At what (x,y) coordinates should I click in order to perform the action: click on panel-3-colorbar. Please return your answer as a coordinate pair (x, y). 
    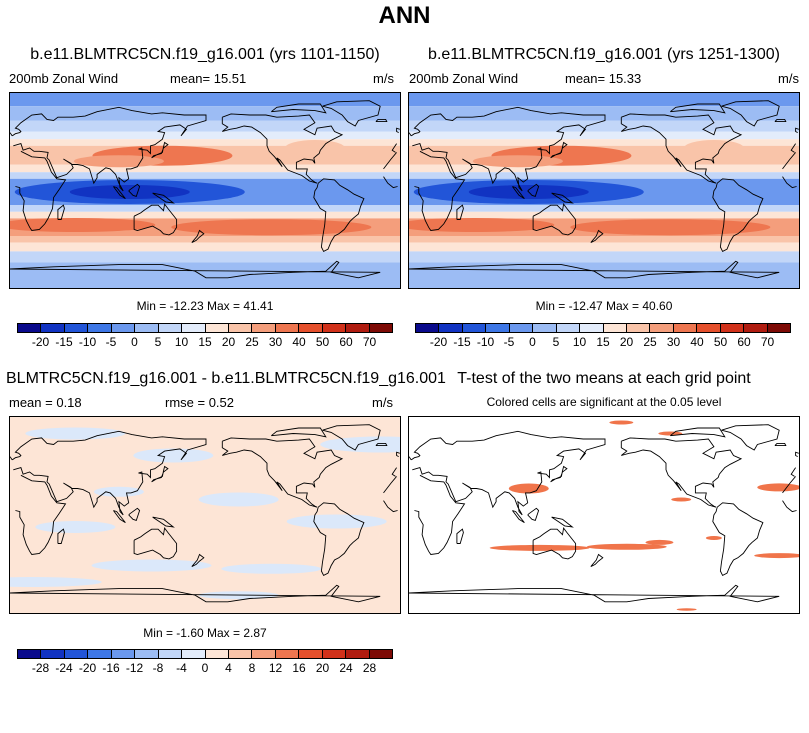
    Looking at the image, I should click on (205, 654).